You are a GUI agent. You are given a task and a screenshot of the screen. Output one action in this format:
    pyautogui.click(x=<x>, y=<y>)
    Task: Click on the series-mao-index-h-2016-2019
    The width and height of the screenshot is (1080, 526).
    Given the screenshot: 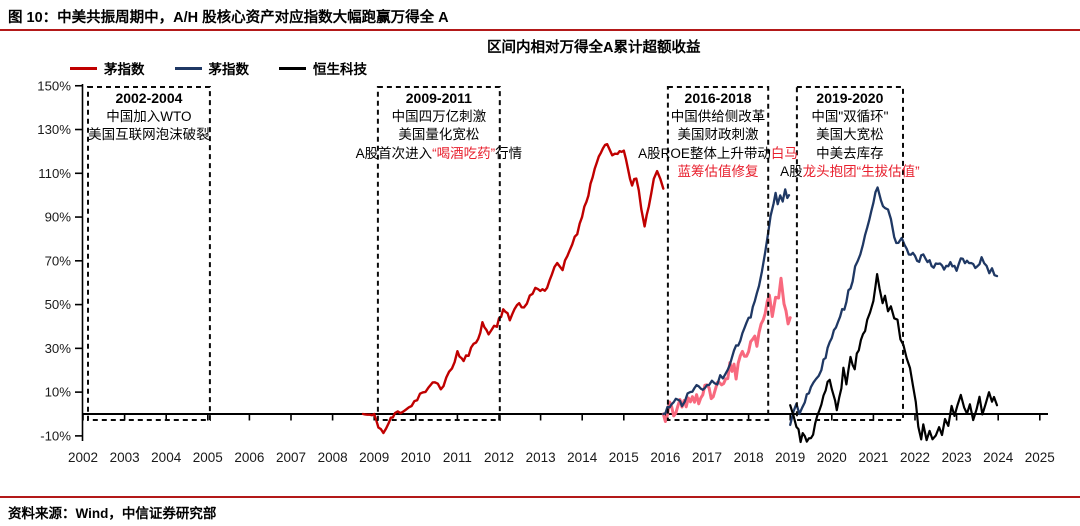 What is the action you would take?
    pyautogui.click(x=726, y=302)
    